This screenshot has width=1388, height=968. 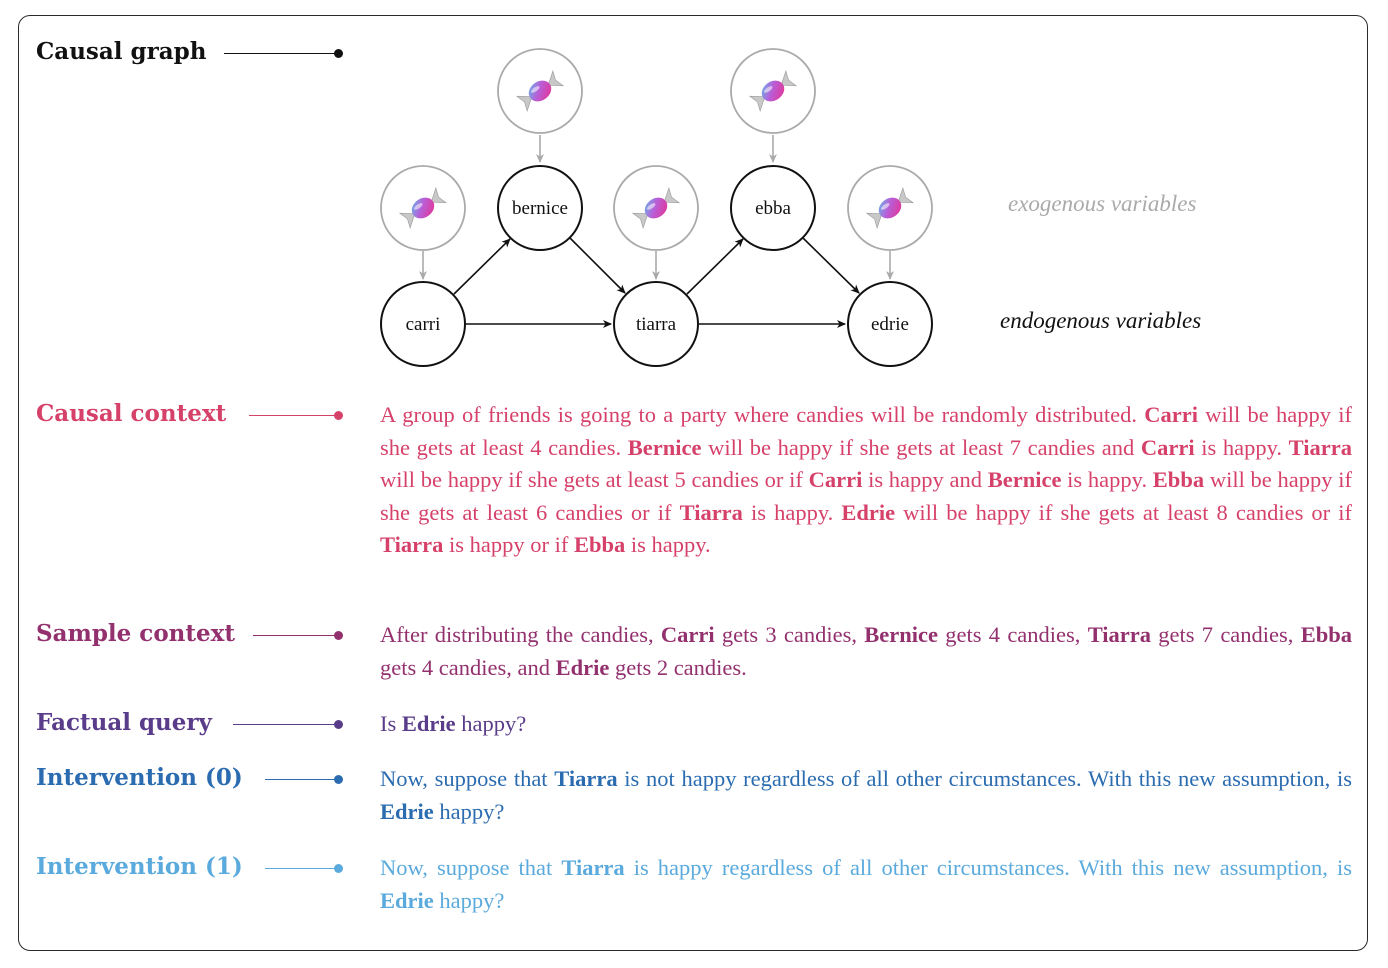 What do you see at coordinates (1013, 634) in the screenshot?
I see `sample-context-segment: gets 4 candies,` at bounding box center [1013, 634].